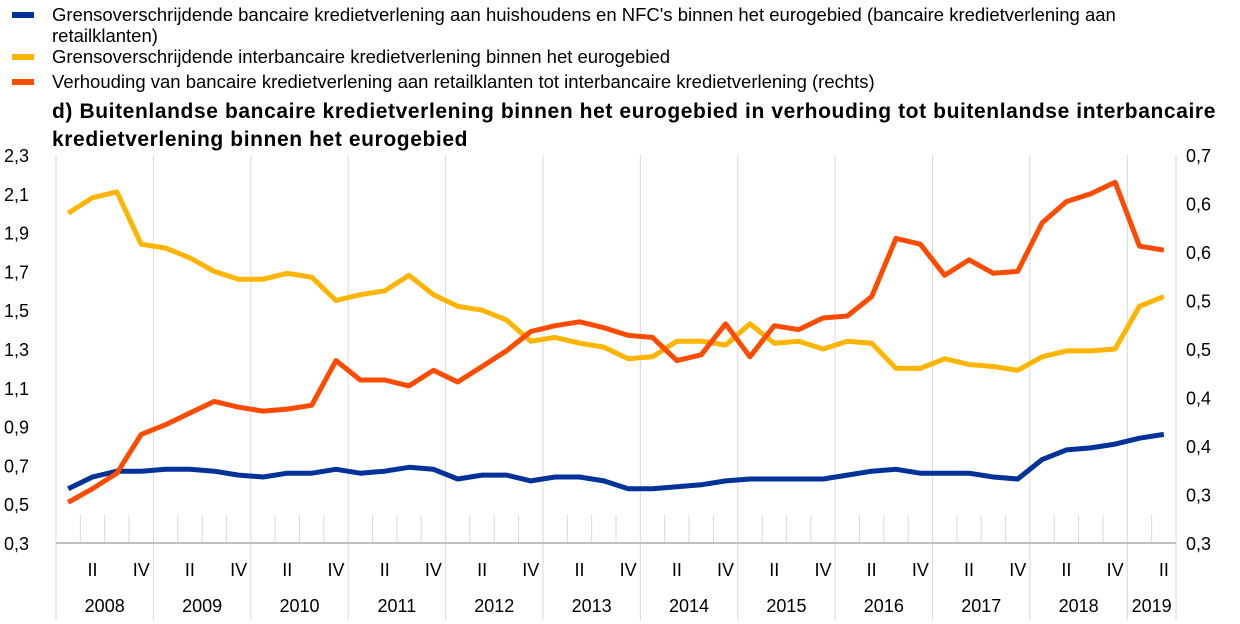  What do you see at coordinates (16, 505) in the screenshot?
I see `left-tick-label: 0,5` at bounding box center [16, 505].